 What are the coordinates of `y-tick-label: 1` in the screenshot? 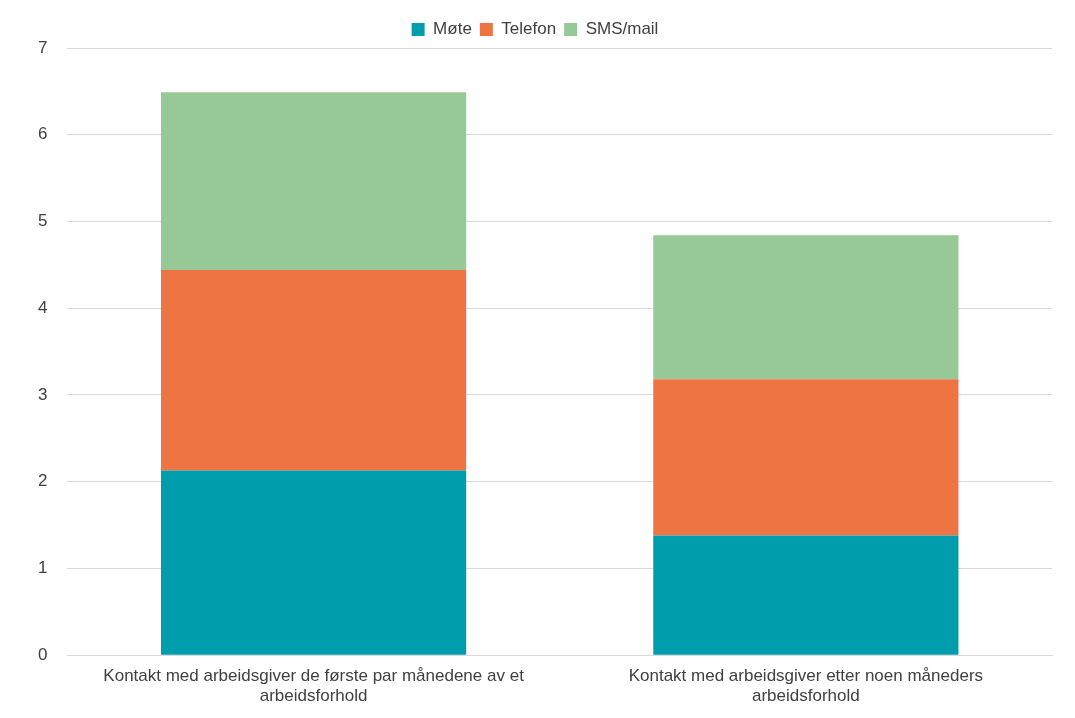 It's located at (42, 568).